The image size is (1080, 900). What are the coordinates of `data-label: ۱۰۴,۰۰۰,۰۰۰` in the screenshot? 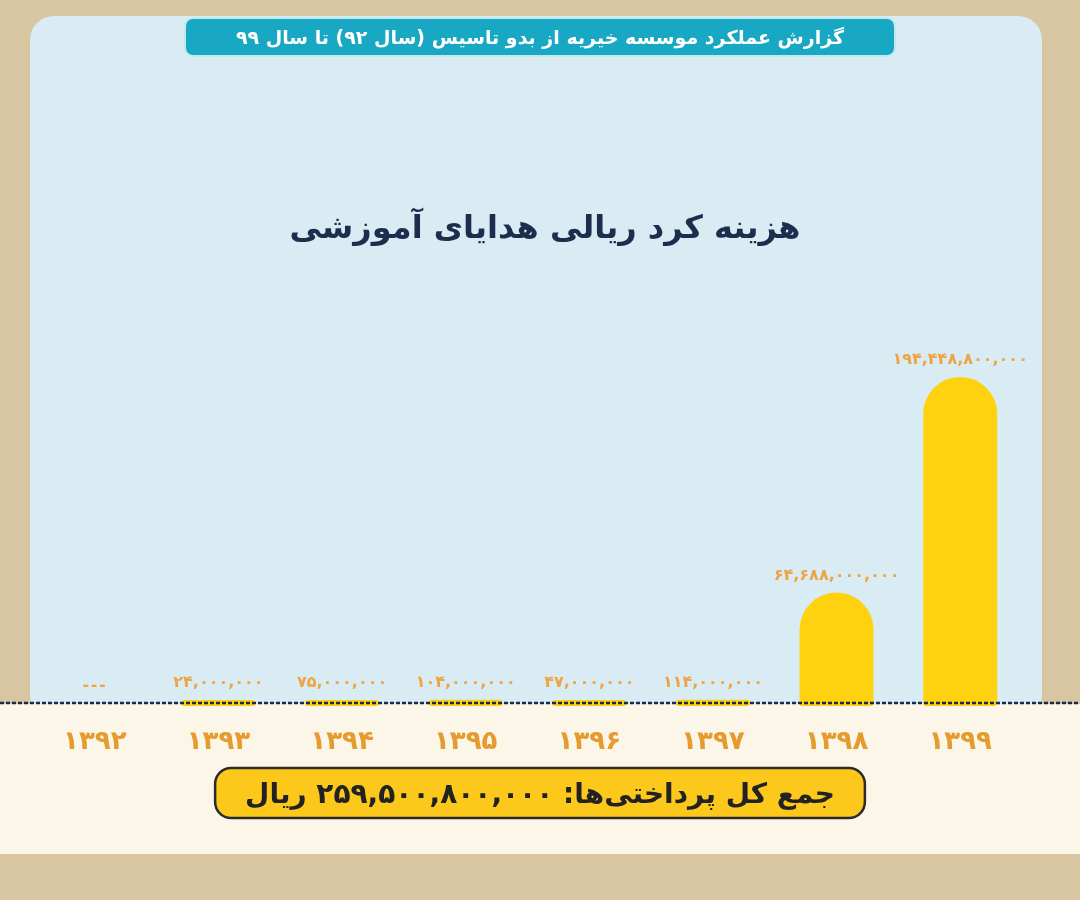 It's located at (465, 681).